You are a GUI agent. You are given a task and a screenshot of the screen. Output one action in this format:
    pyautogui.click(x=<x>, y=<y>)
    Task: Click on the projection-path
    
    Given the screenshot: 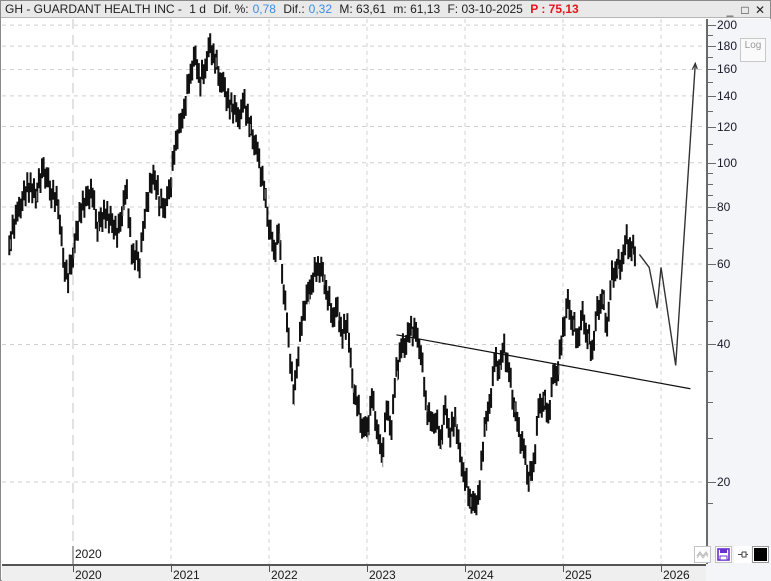 What is the action you would take?
    pyautogui.click(x=667, y=214)
    